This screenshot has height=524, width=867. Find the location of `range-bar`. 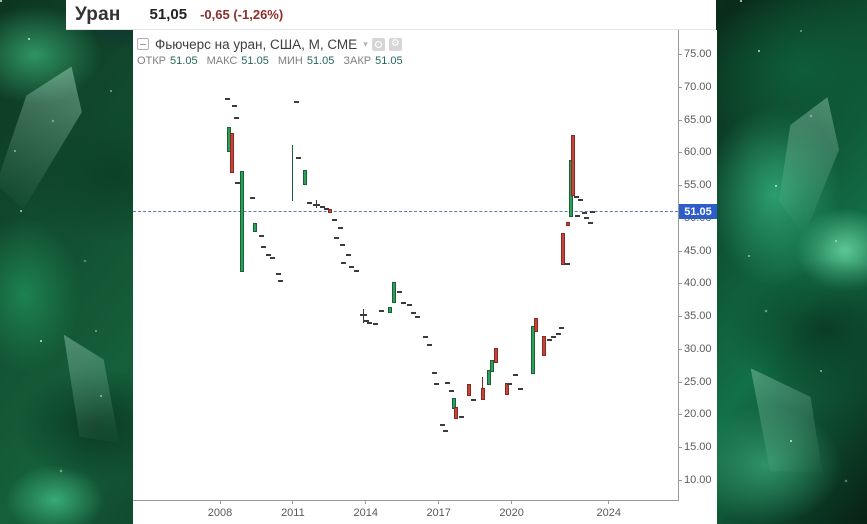

range-bar is located at coordinates (293, 173).